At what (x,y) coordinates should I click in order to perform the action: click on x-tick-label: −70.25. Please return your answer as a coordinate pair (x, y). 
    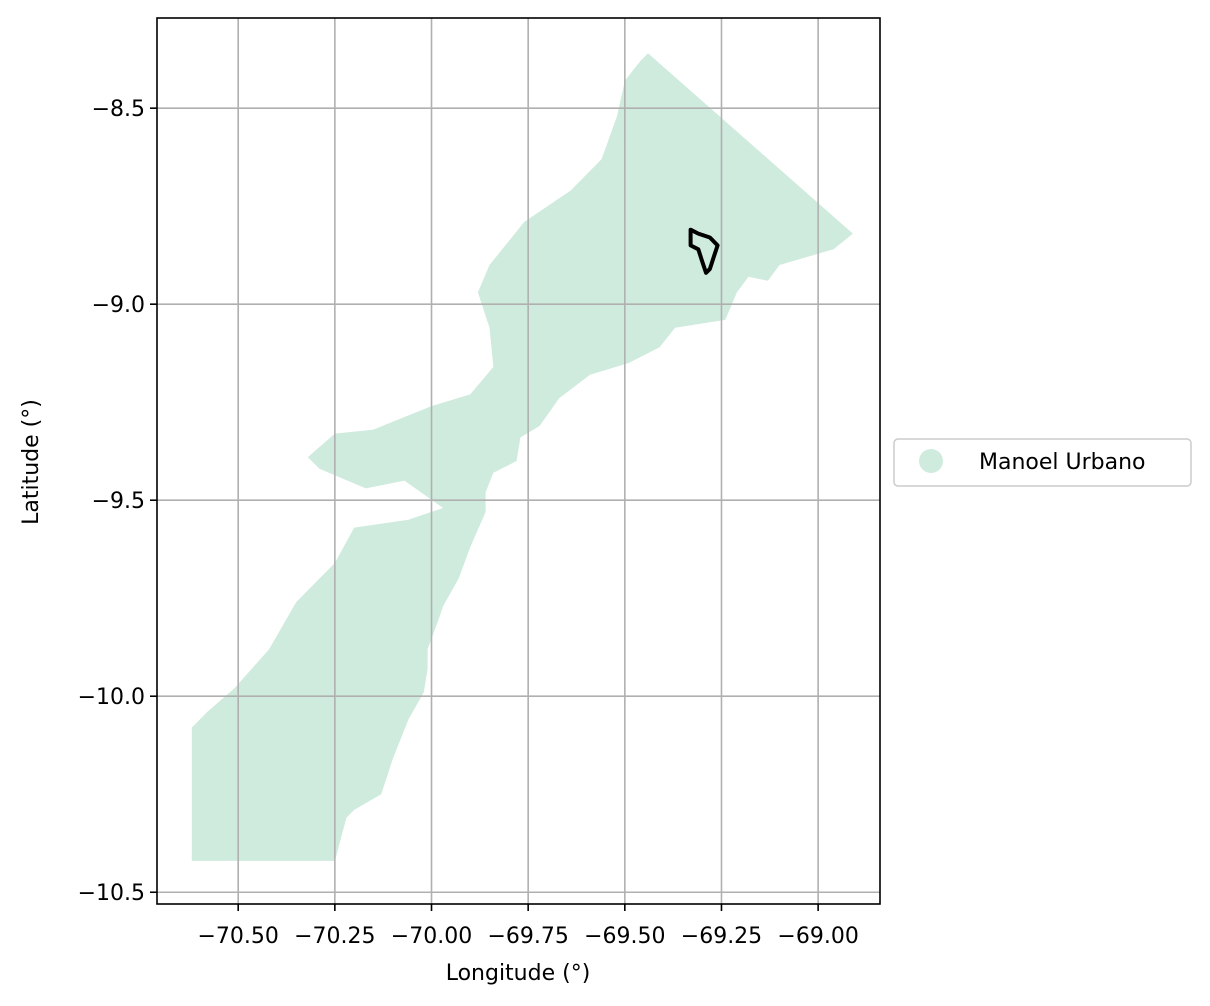
    Looking at the image, I should click on (334, 936).